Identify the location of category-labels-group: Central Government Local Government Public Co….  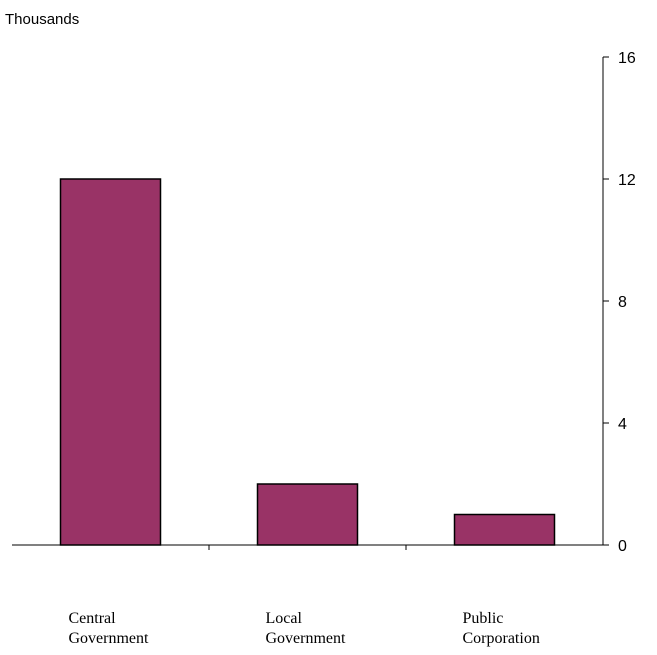
(304, 628).